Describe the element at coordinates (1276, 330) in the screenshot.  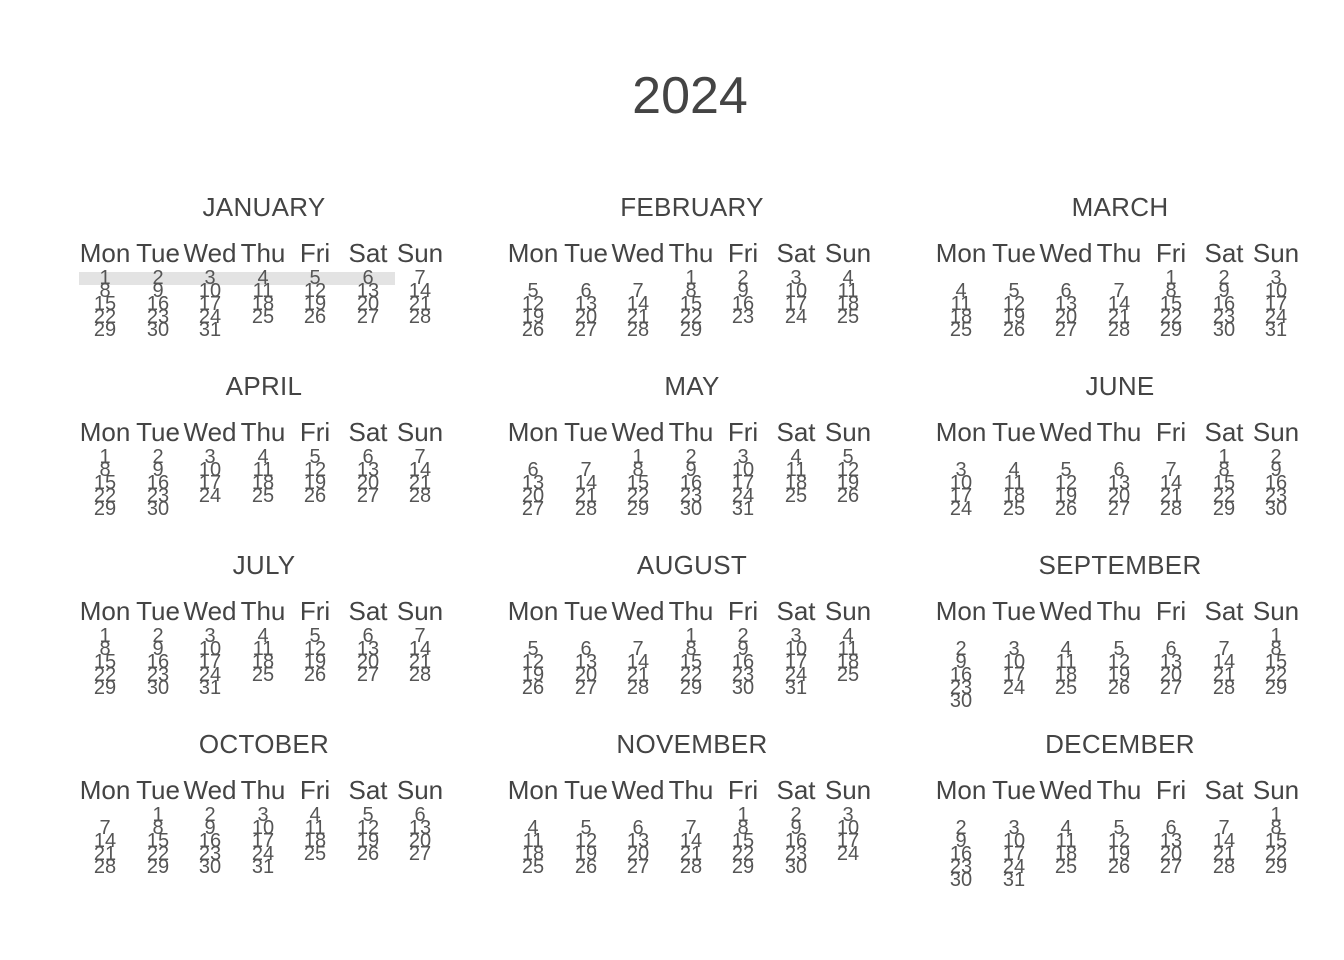
I see `day-cell: 31` at that location.